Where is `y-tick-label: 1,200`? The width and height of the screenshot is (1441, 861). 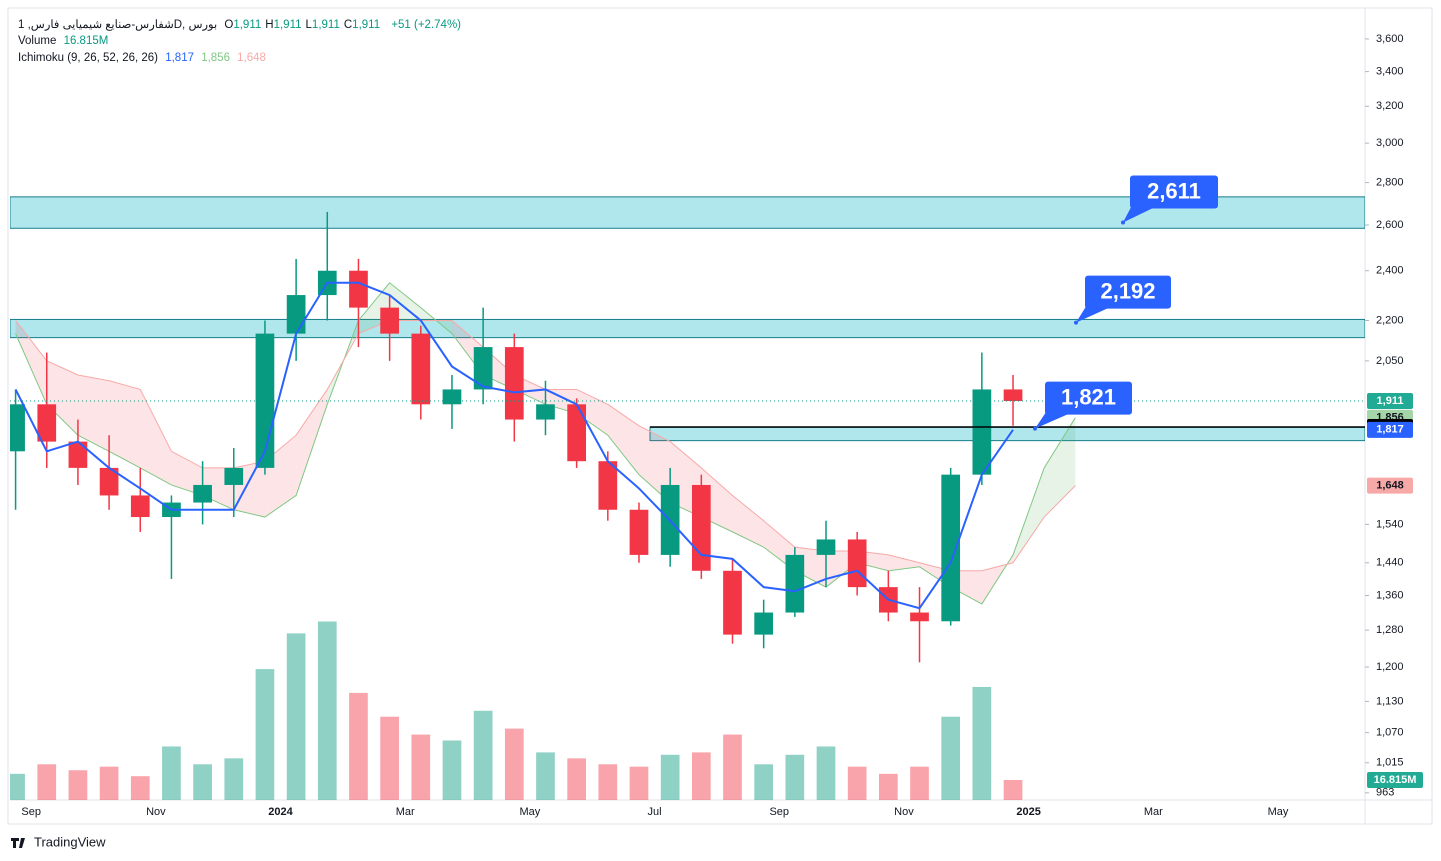 y-tick-label: 1,200 is located at coordinates (1390, 667).